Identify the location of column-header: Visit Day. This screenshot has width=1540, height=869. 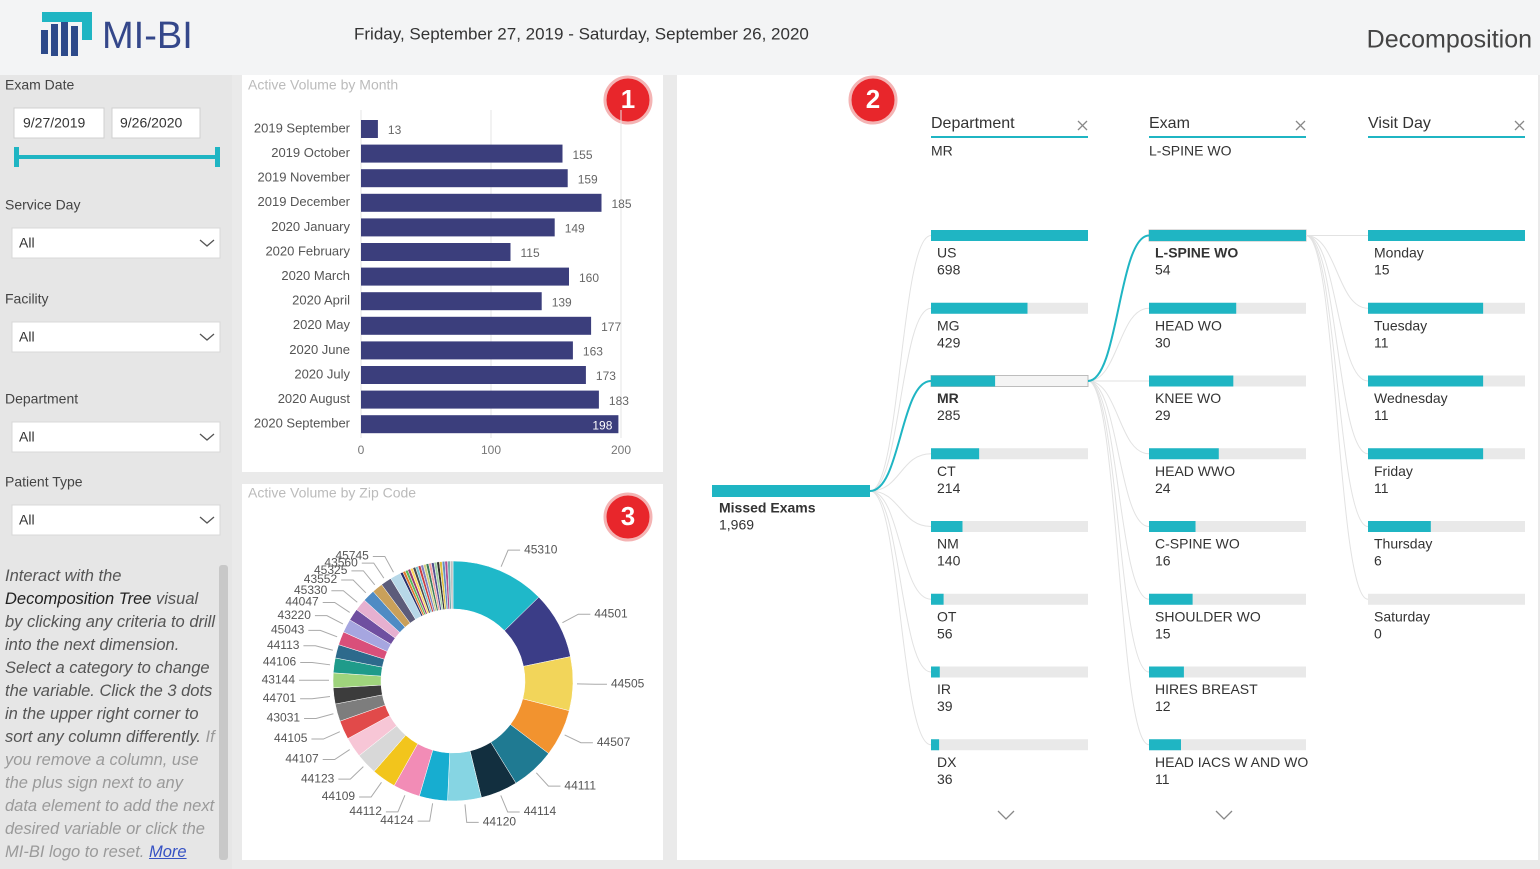
(1399, 123).